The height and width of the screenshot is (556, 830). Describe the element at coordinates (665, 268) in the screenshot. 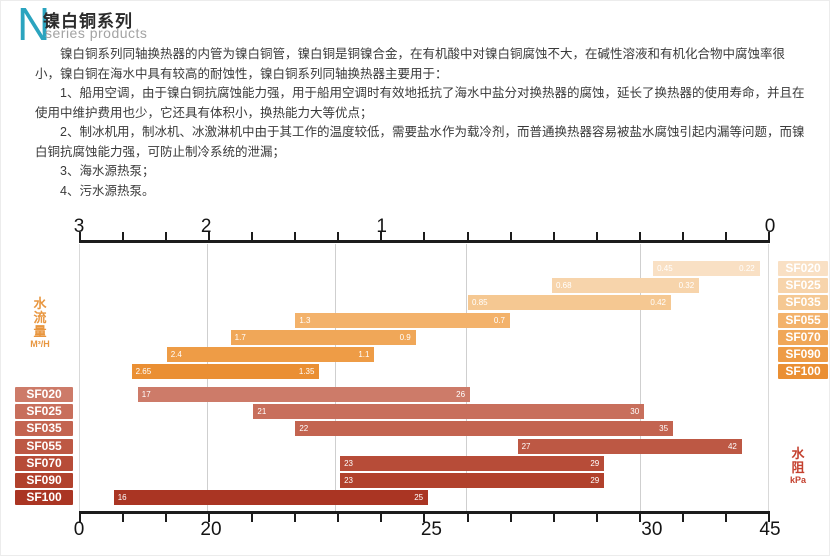

I see `bar-value-start: 0.45` at that location.